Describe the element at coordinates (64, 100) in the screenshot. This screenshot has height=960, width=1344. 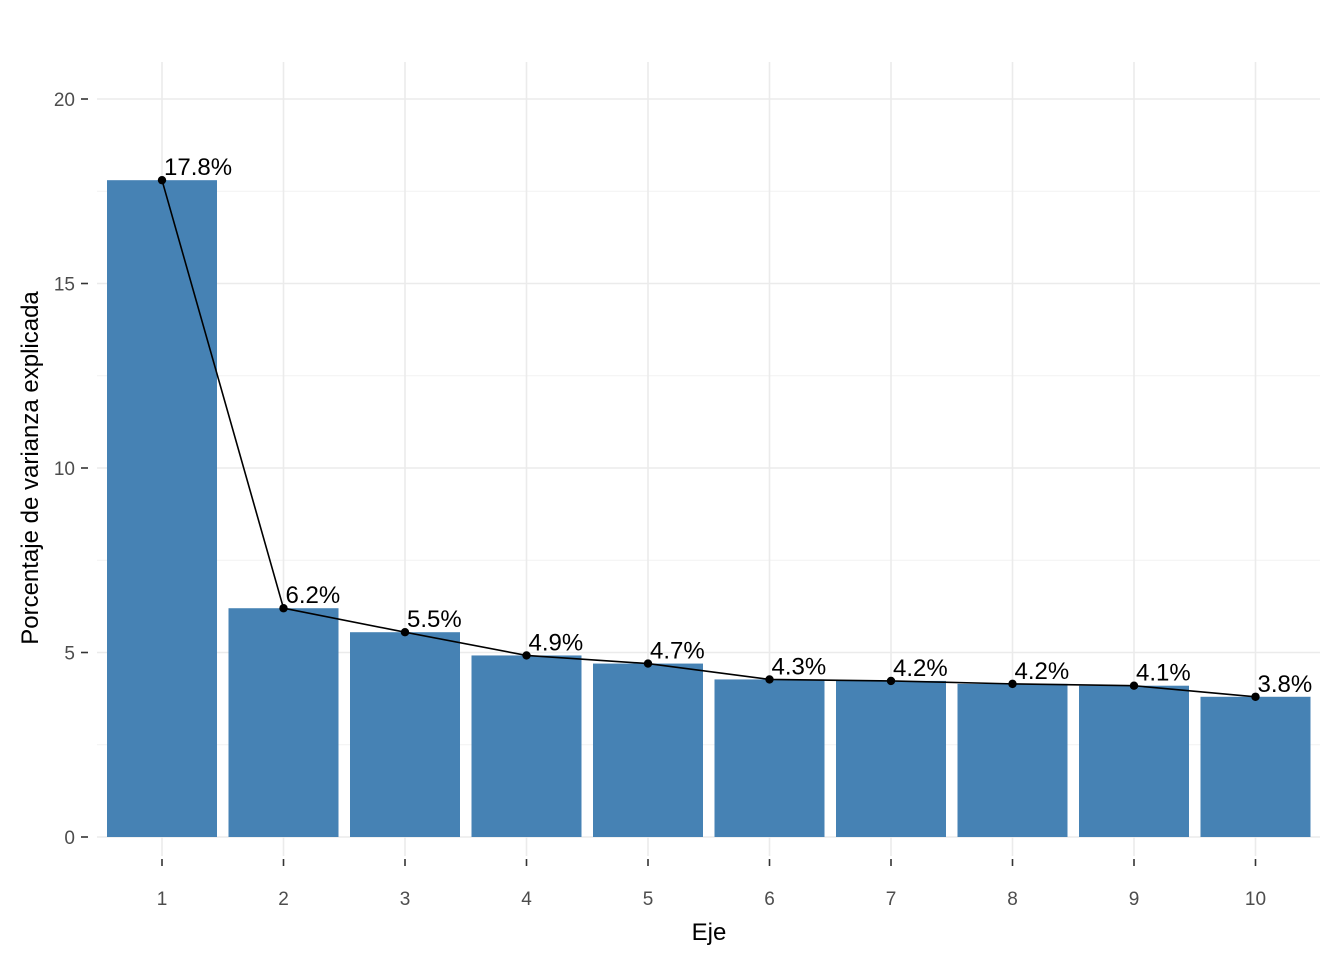
I see `y-tick-label: 20` at that location.